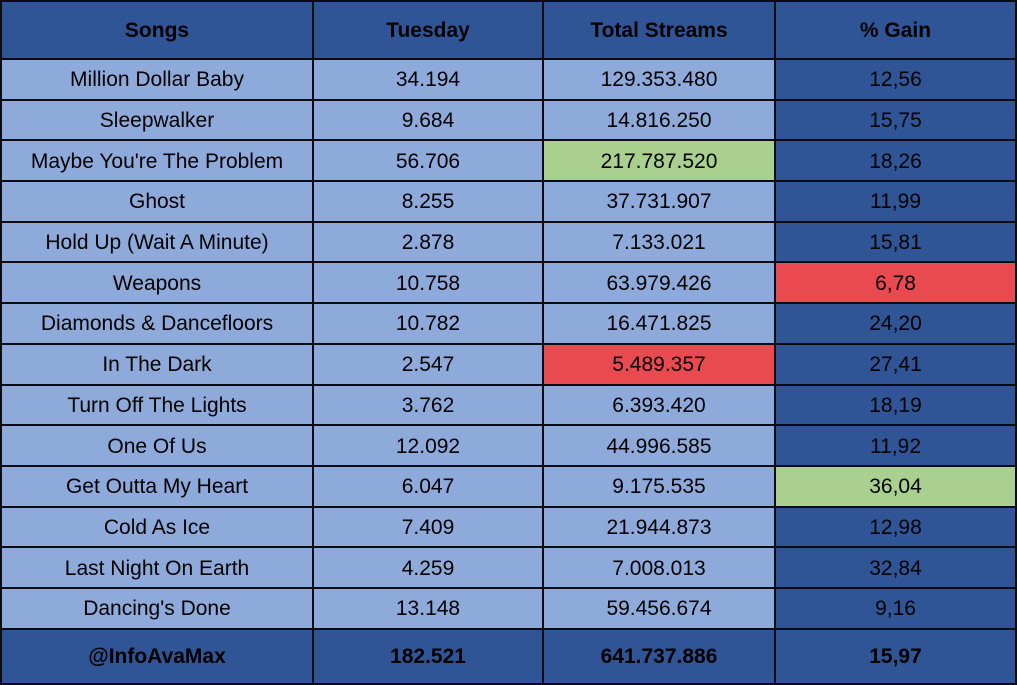 The image size is (1017, 685). Describe the element at coordinates (157, 243) in the screenshot. I see `song-cell: Hold Up (Wait A Minute)` at that location.